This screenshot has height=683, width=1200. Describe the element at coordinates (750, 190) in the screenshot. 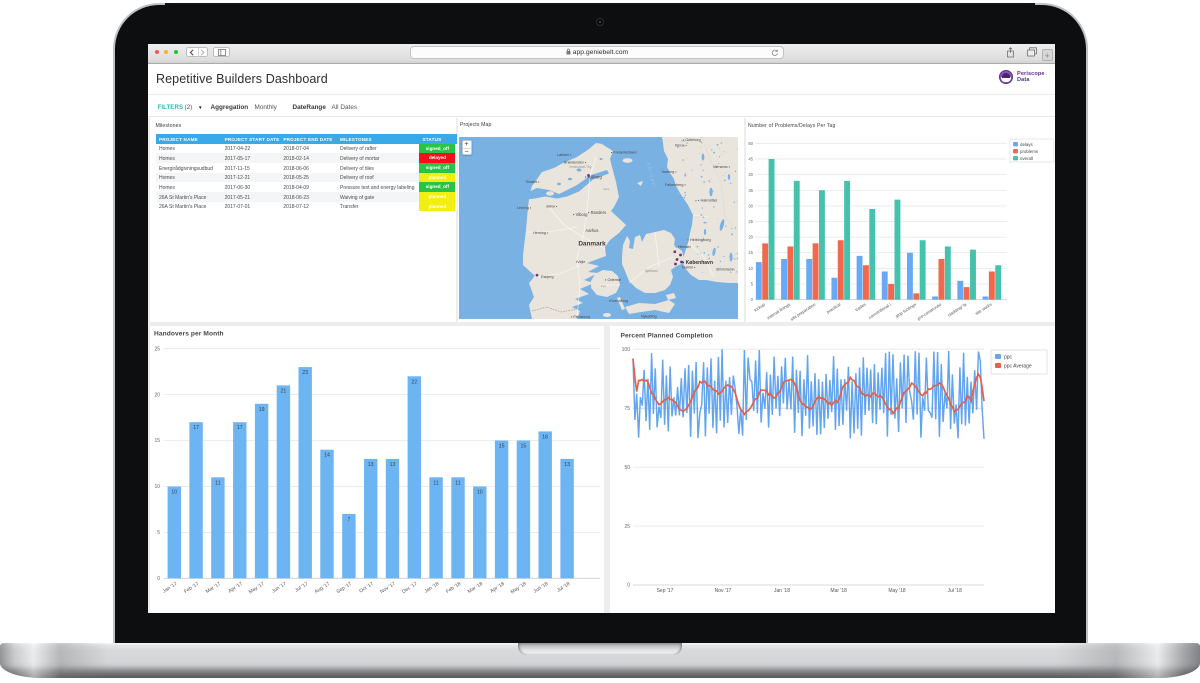

I see `svg-text: 35` at that location.